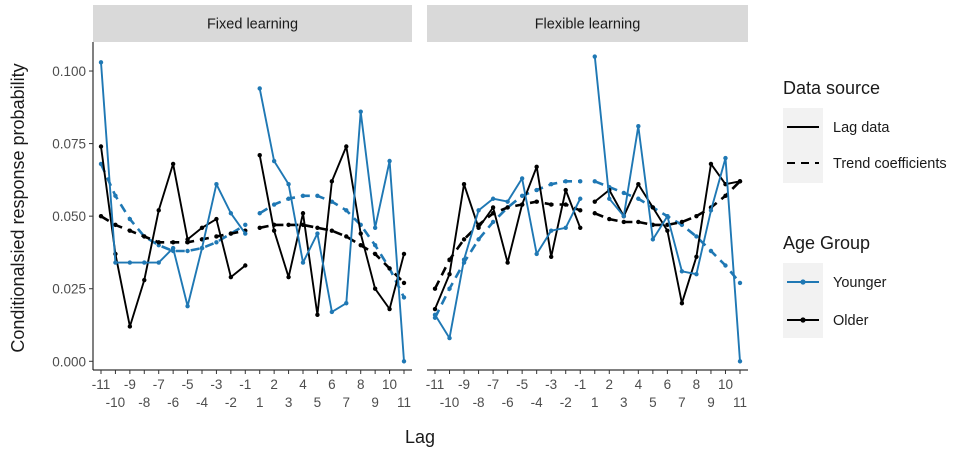  What do you see at coordinates (725, 384) in the screenshot?
I see `x-tick-label: 10` at bounding box center [725, 384].